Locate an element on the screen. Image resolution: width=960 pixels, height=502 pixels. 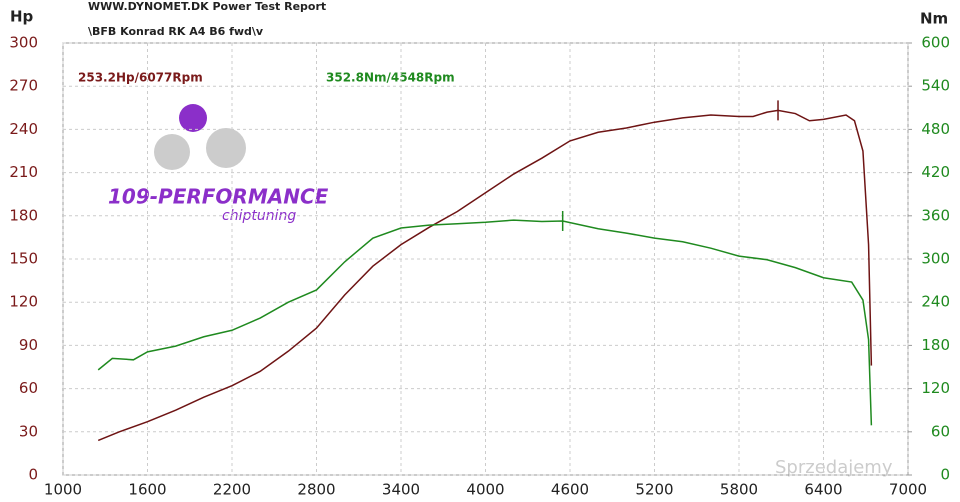
x-tick-label: 5200 is located at coordinates (654, 490).